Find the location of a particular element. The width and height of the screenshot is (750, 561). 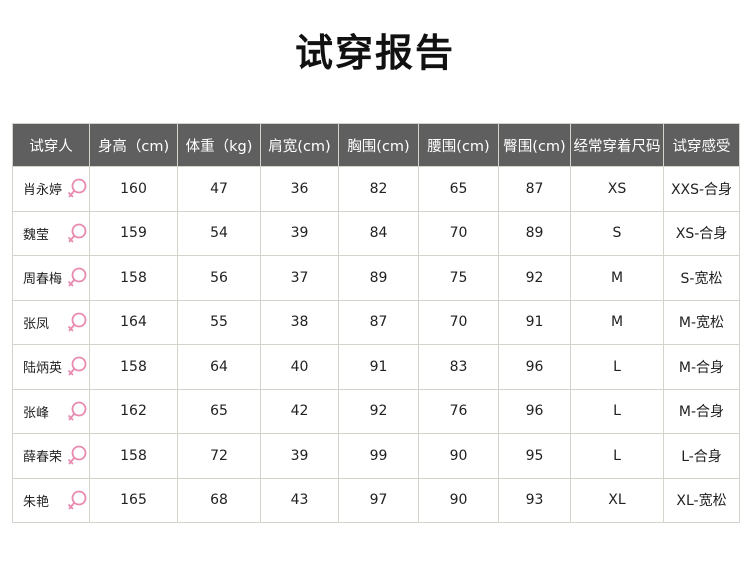

cell-weight: 65 is located at coordinates (219, 411).